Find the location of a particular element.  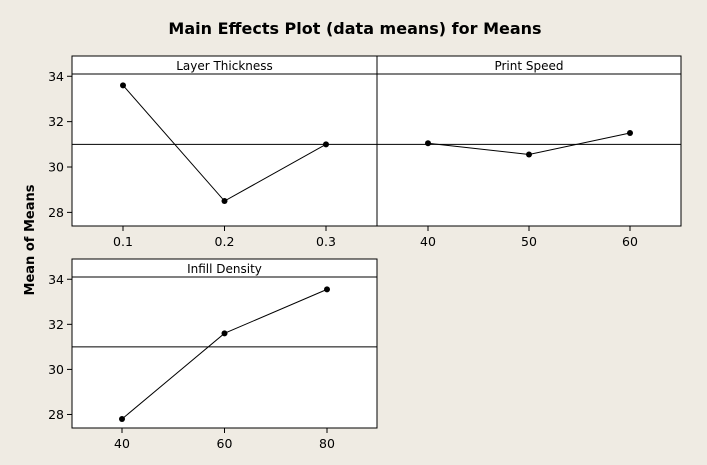

y-axis-label: Mean of Means is located at coordinates (30, 239).